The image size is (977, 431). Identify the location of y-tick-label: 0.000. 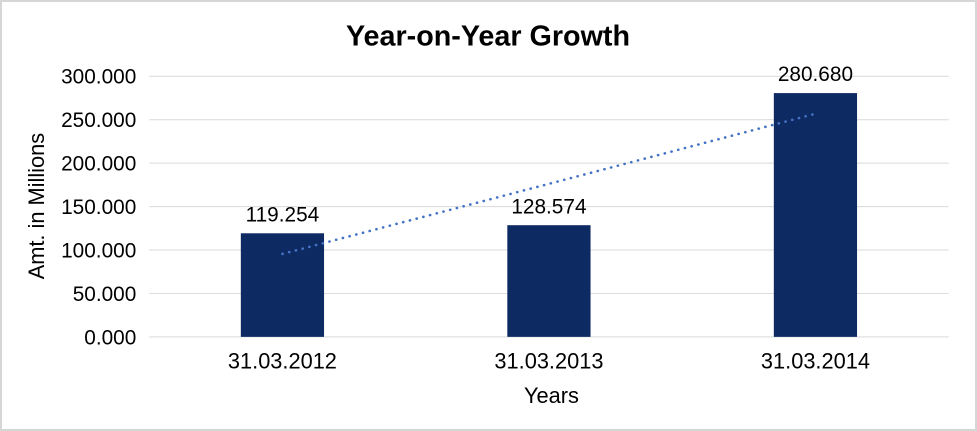
(110, 337).